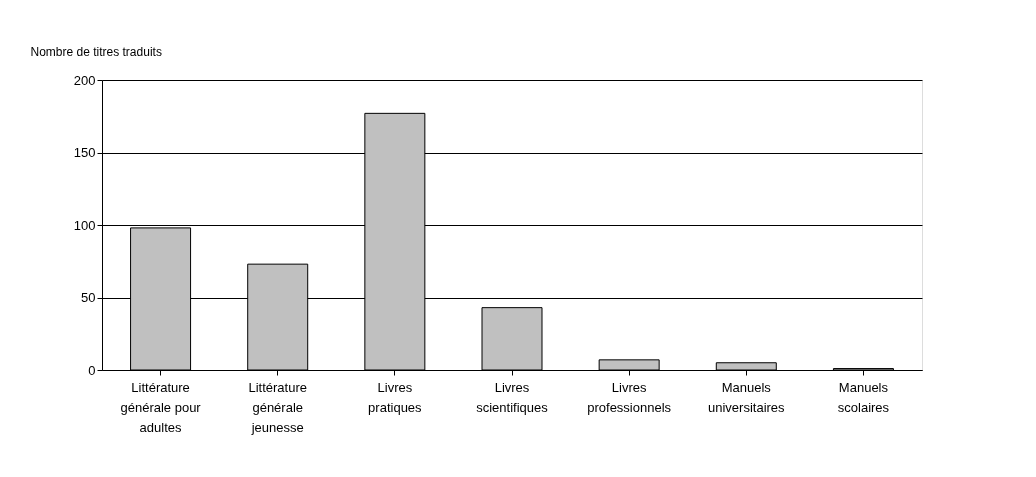 The height and width of the screenshot is (477, 1036). I want to click on x-tick-label: Livres pratiques, so click(395, 397).